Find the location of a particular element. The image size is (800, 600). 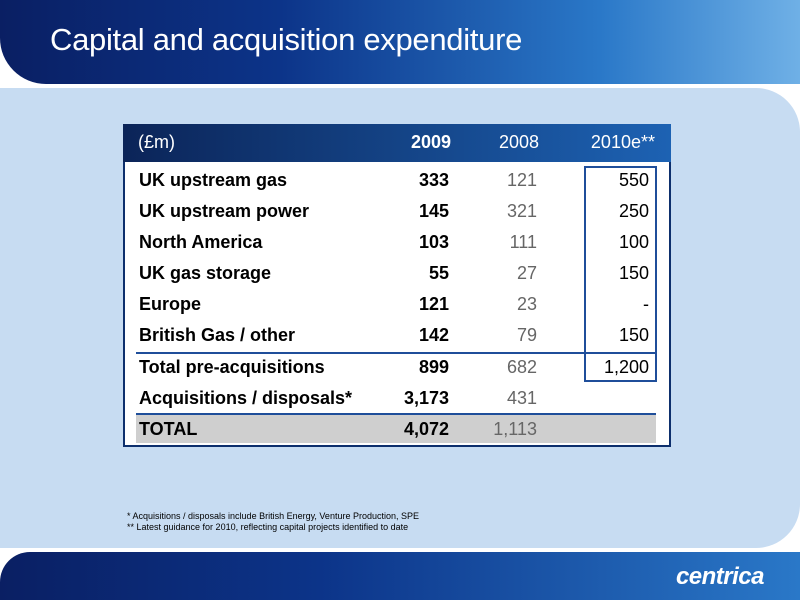

value-2010e: 550 is located at coordinates (633, 180).